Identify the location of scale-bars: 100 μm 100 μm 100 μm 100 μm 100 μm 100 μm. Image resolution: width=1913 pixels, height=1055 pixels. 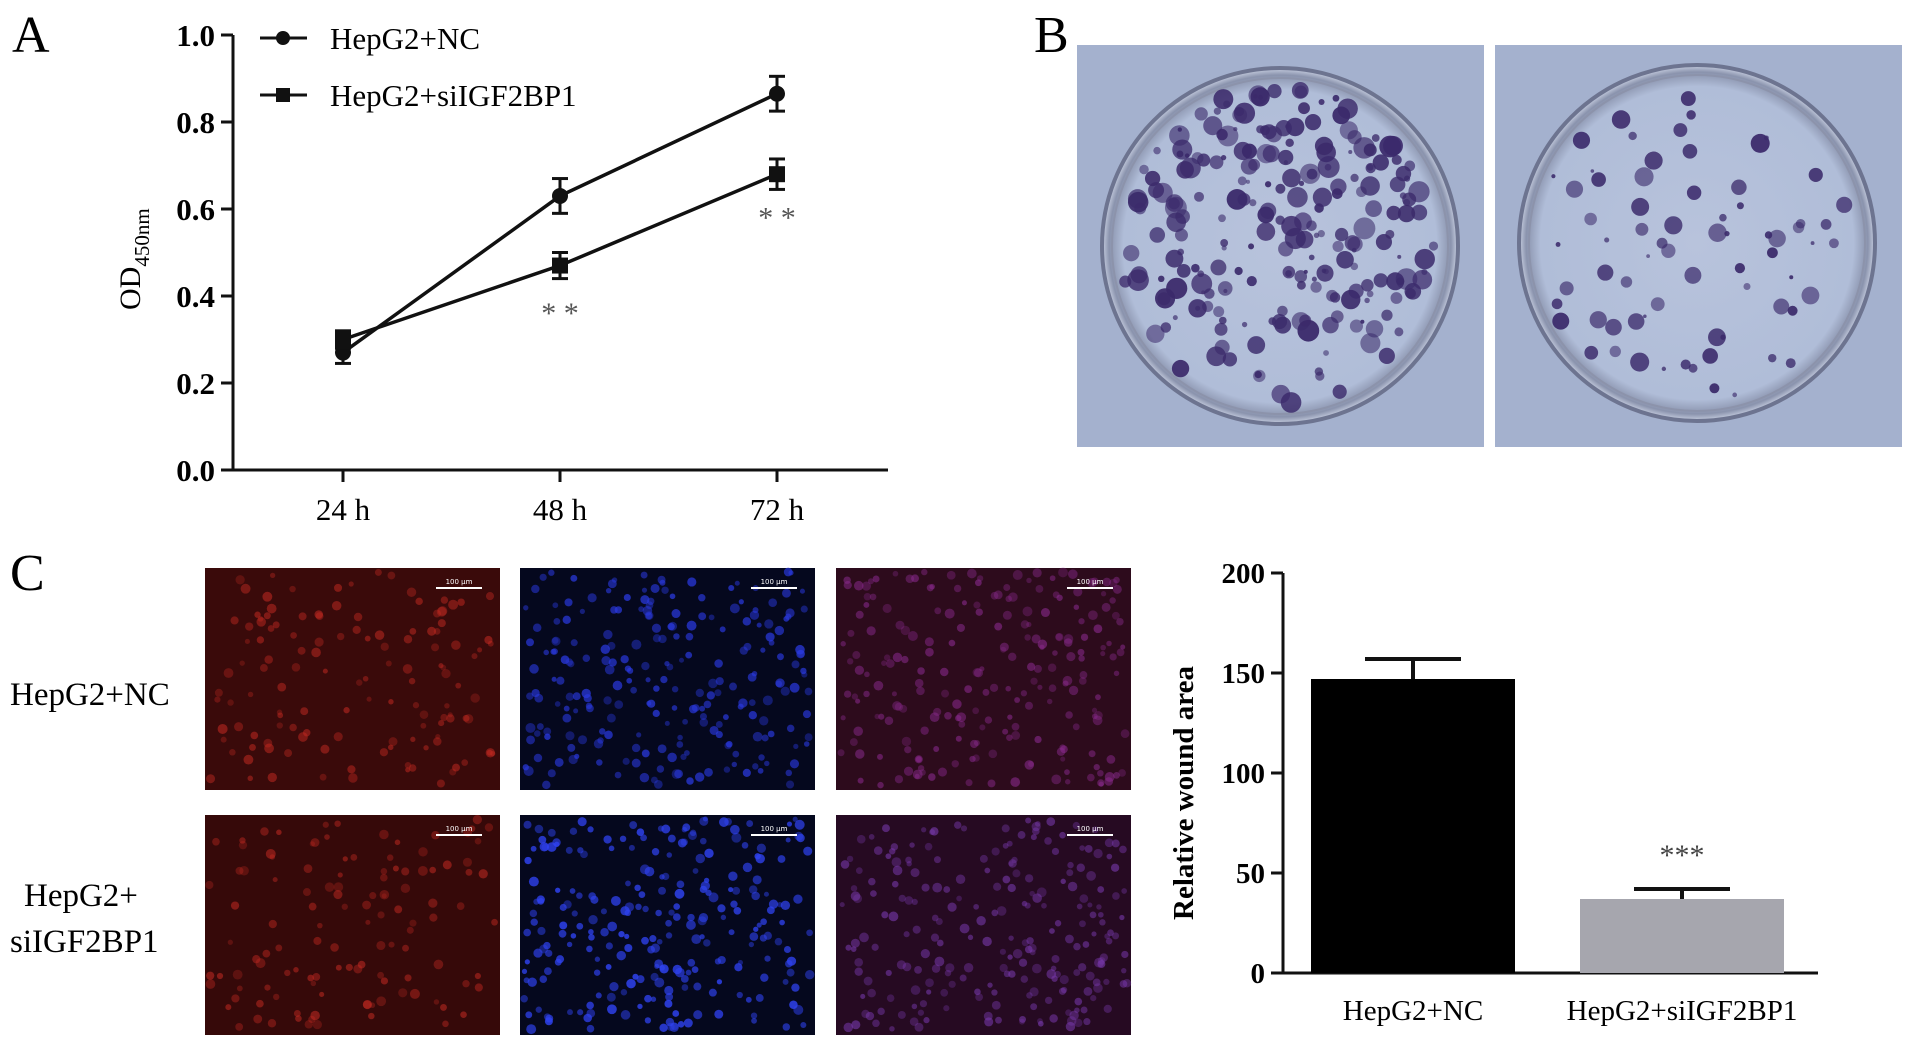
(774, 707).